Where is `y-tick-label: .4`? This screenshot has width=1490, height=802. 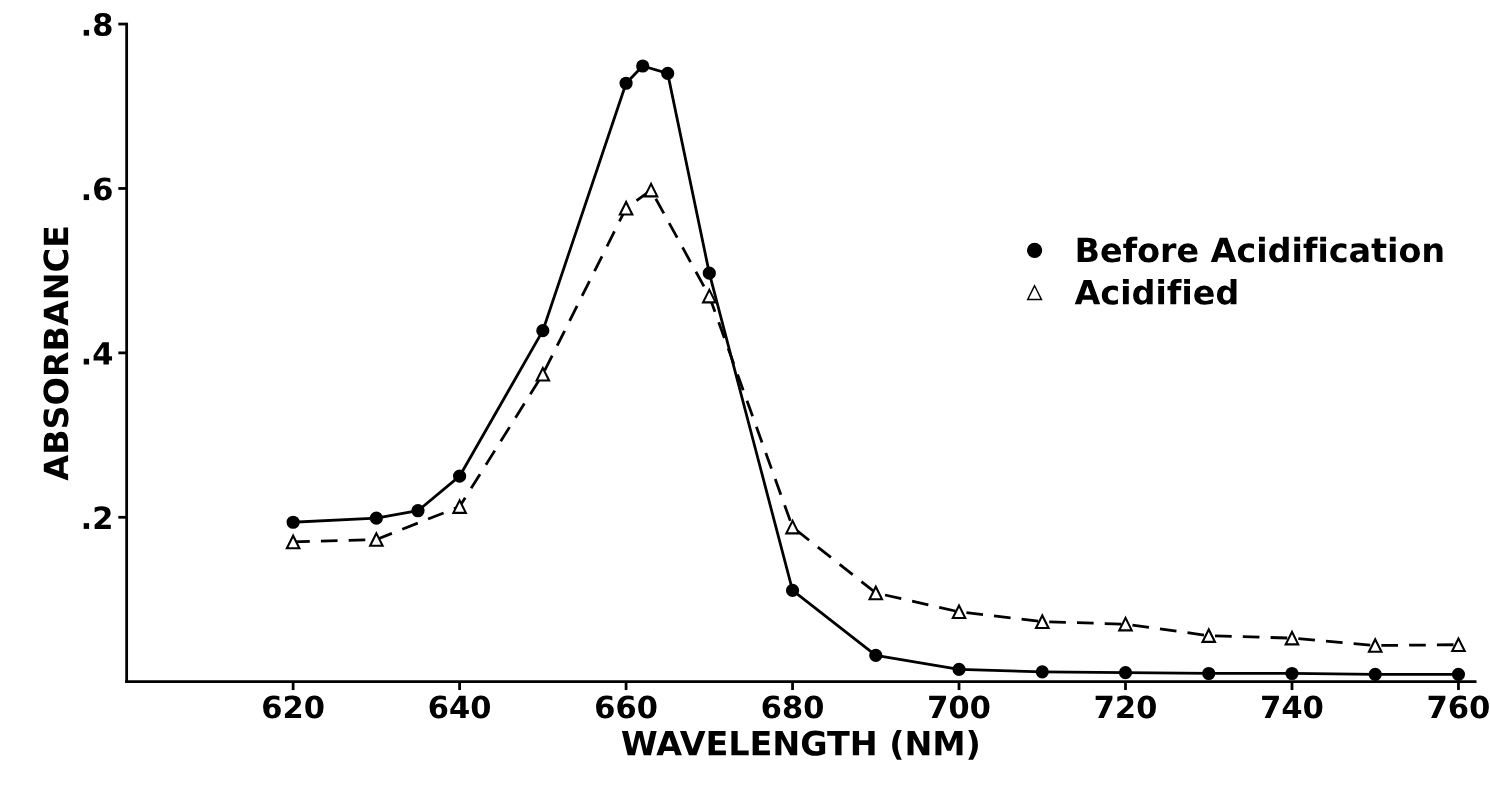
y-tick-label: .4 is located at coordinates (98, 353).